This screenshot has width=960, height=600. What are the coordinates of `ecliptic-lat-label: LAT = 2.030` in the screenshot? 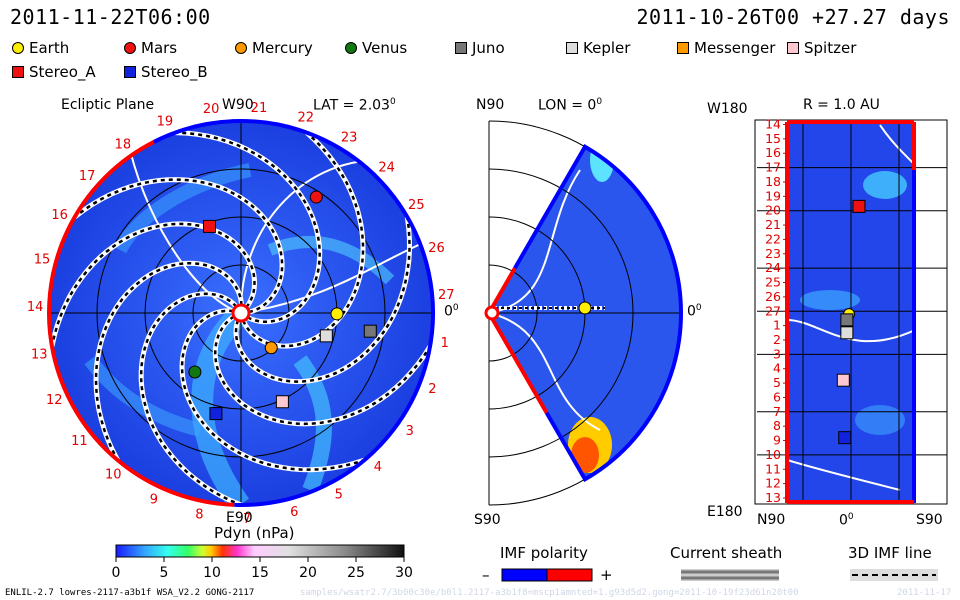 It's located at (354, 105).